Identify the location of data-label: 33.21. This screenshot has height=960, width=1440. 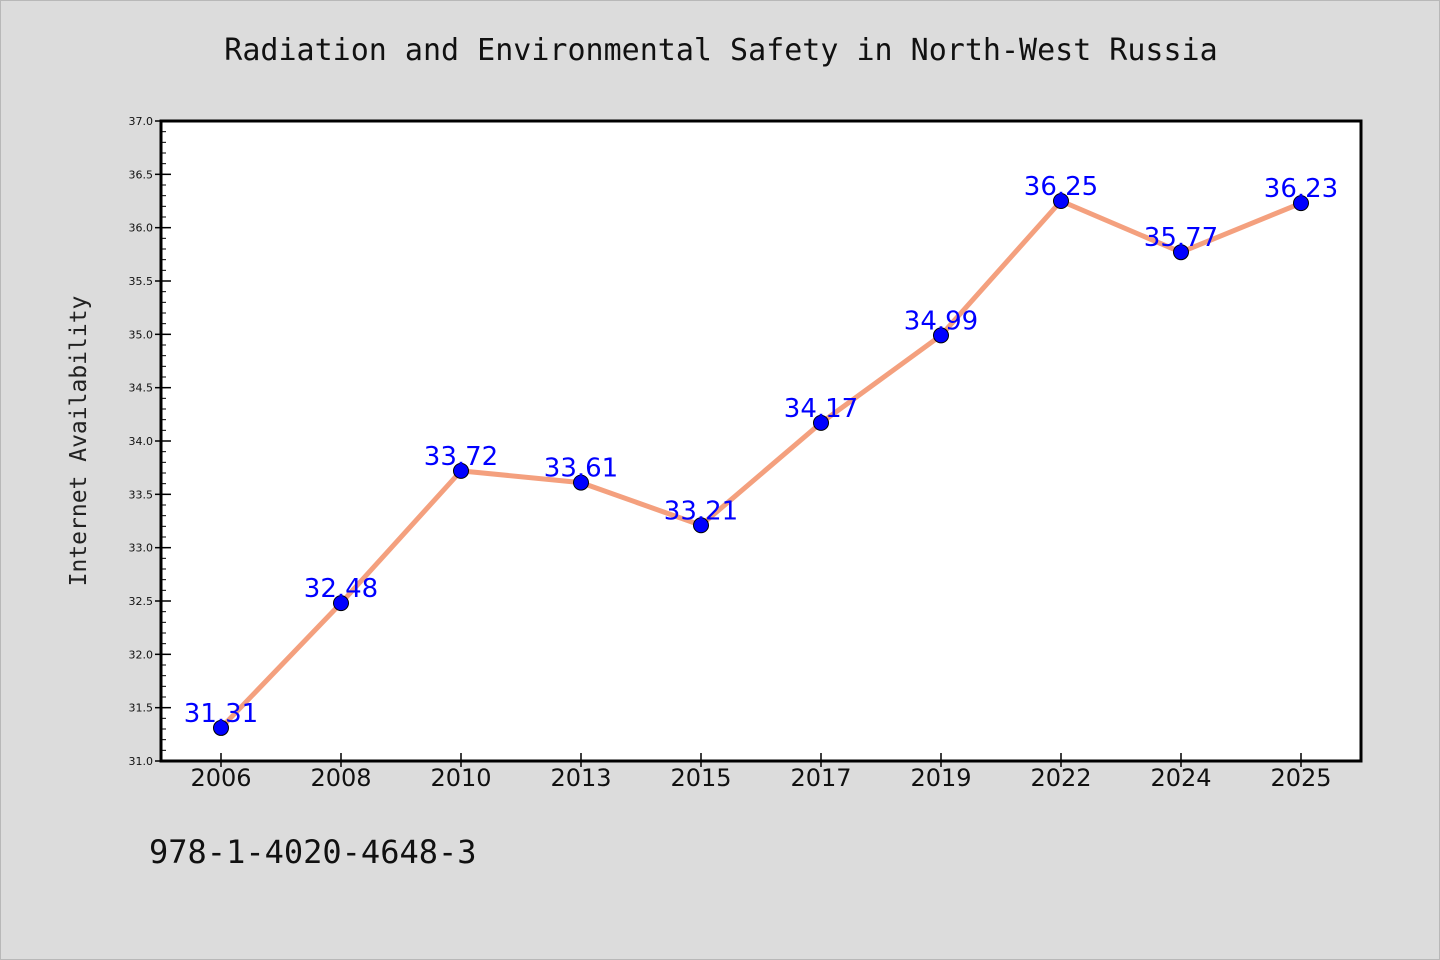
(701, 511).